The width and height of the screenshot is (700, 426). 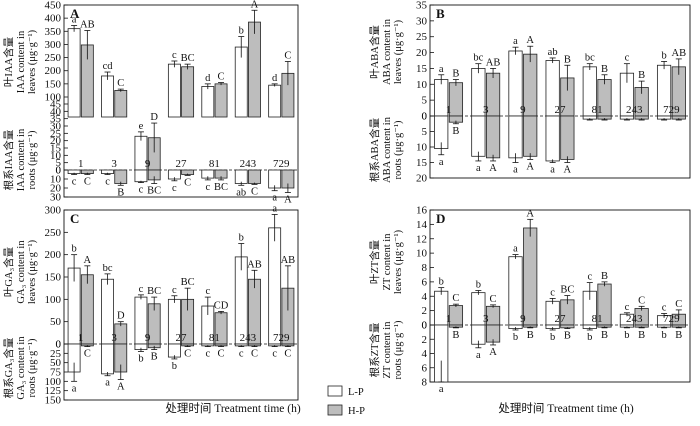 I want to click on panel-d-ytick-label: 0, so click(x=425, y=326).